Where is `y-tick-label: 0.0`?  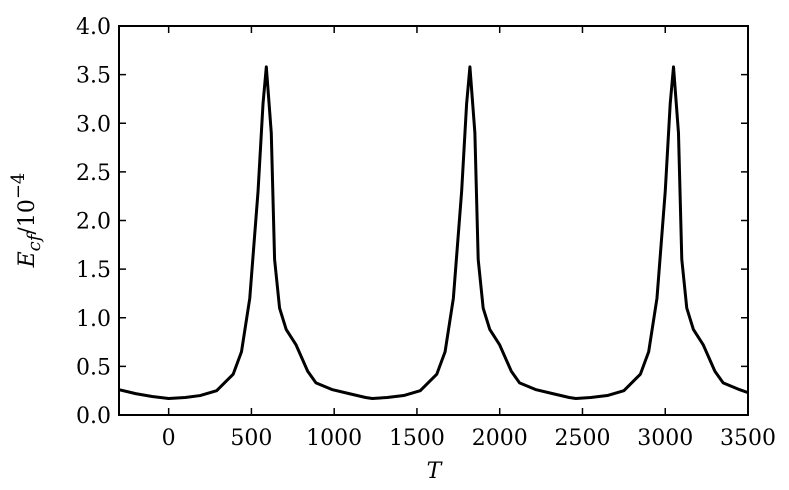
y-tick-label: 0.0 is located at coordinates (93, 416).